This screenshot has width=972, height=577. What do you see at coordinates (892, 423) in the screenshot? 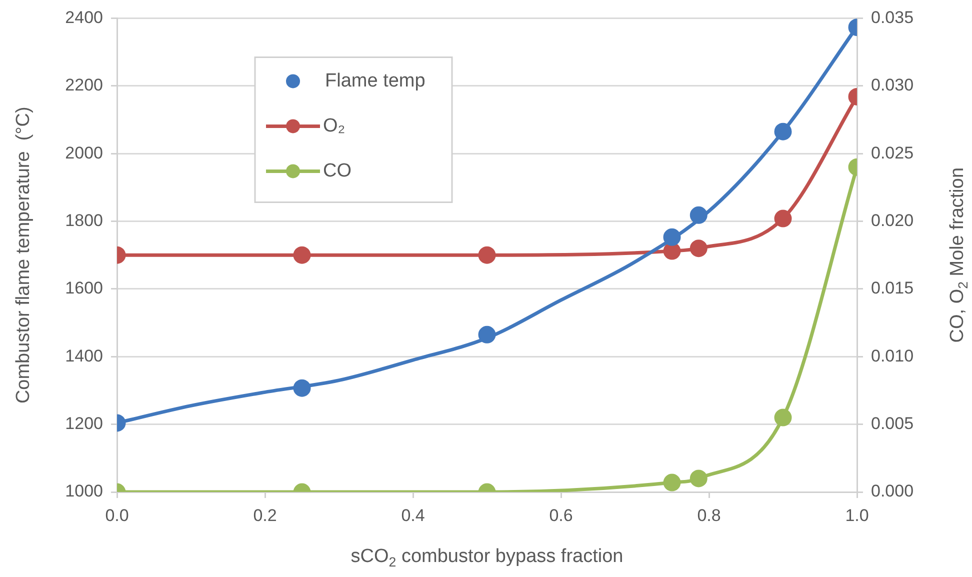
I see `y2-tick-label: 0.005` at bounding box center [892, 423].